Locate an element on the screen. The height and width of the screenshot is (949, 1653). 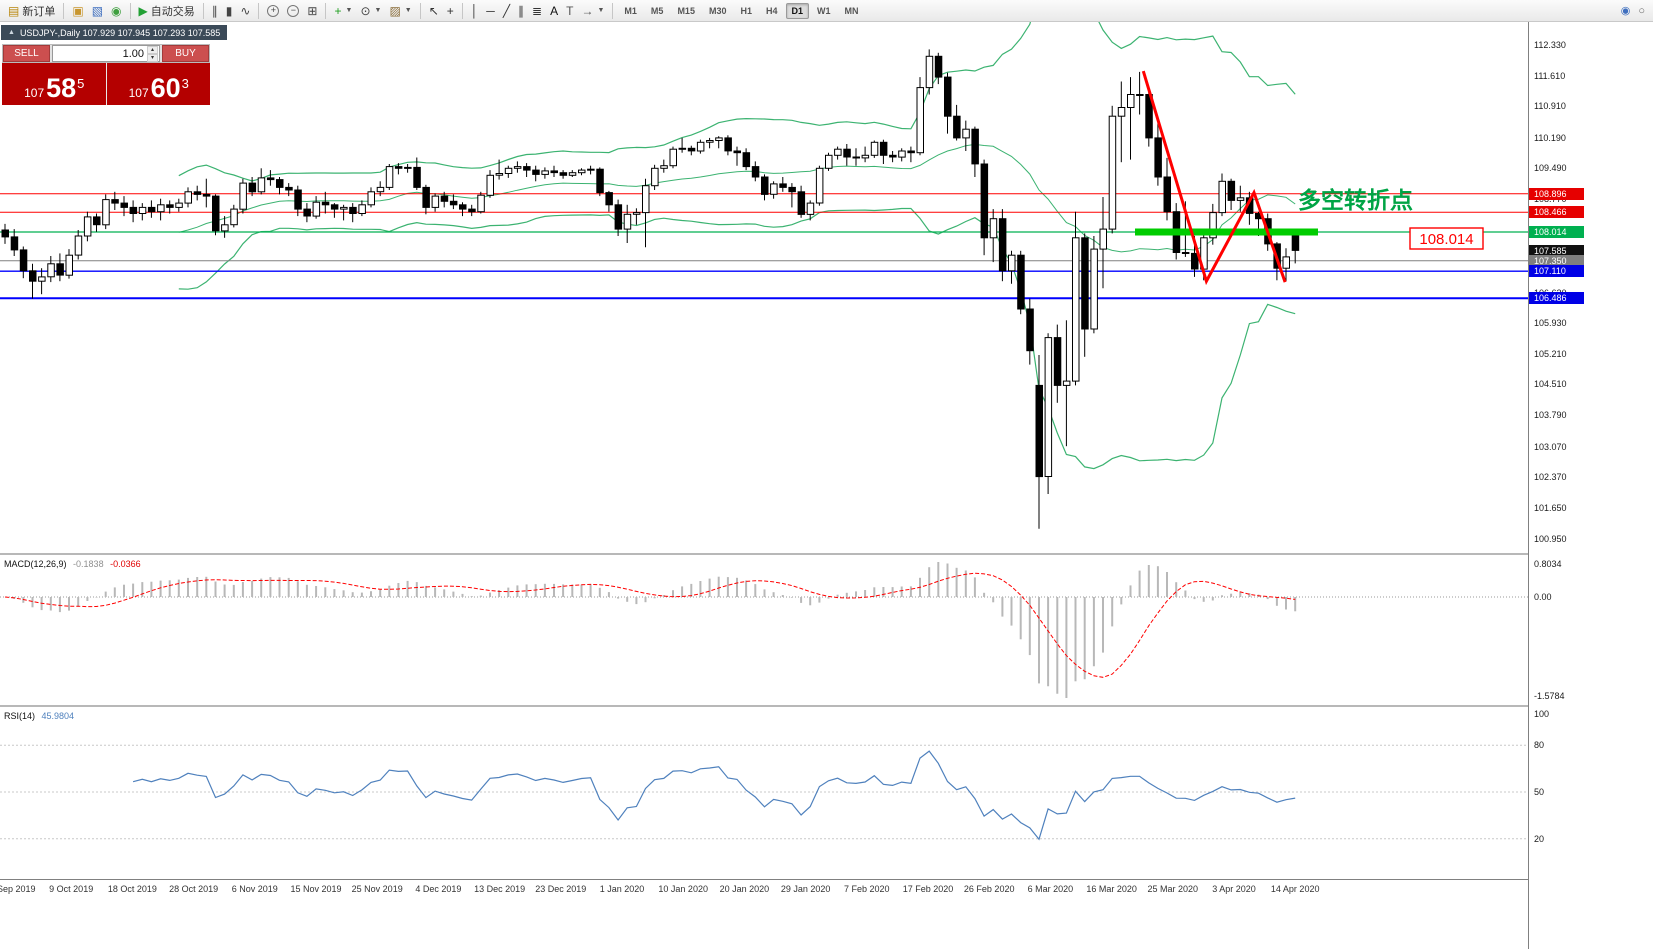
panel-splitter-macd is located at coordinates (826, 554).